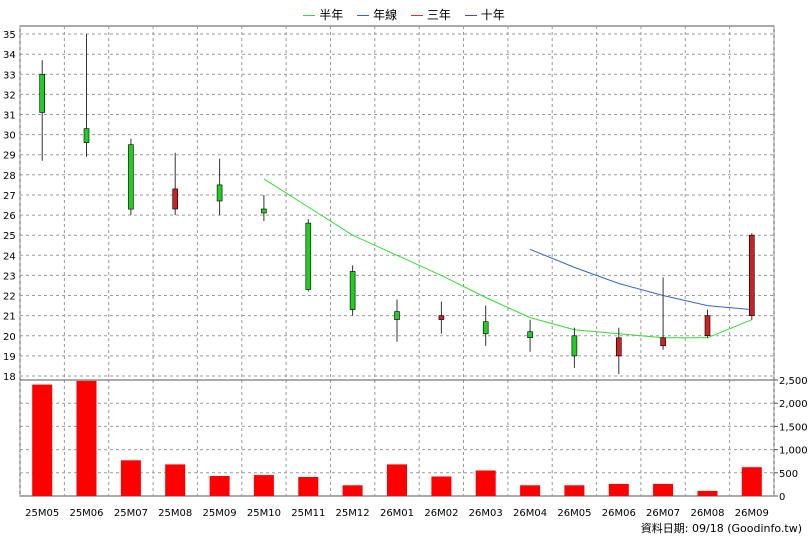 The height and width of the screenshot is (540, 808). I want to click on x-tick-label: 26M01, so click(397, 513).